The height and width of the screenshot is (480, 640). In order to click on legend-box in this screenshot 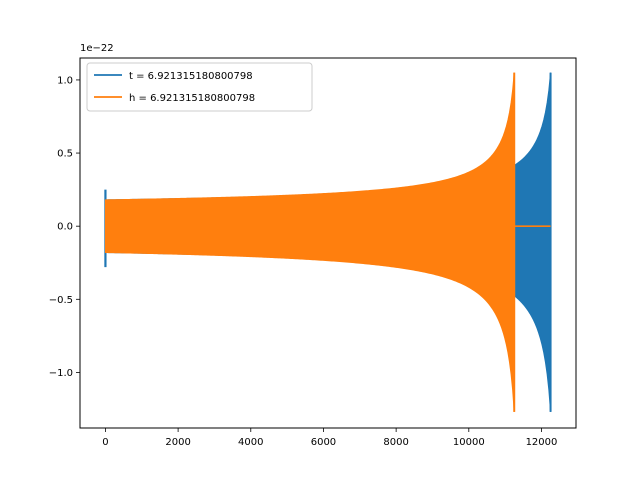, I will do `click(199, 87)`.